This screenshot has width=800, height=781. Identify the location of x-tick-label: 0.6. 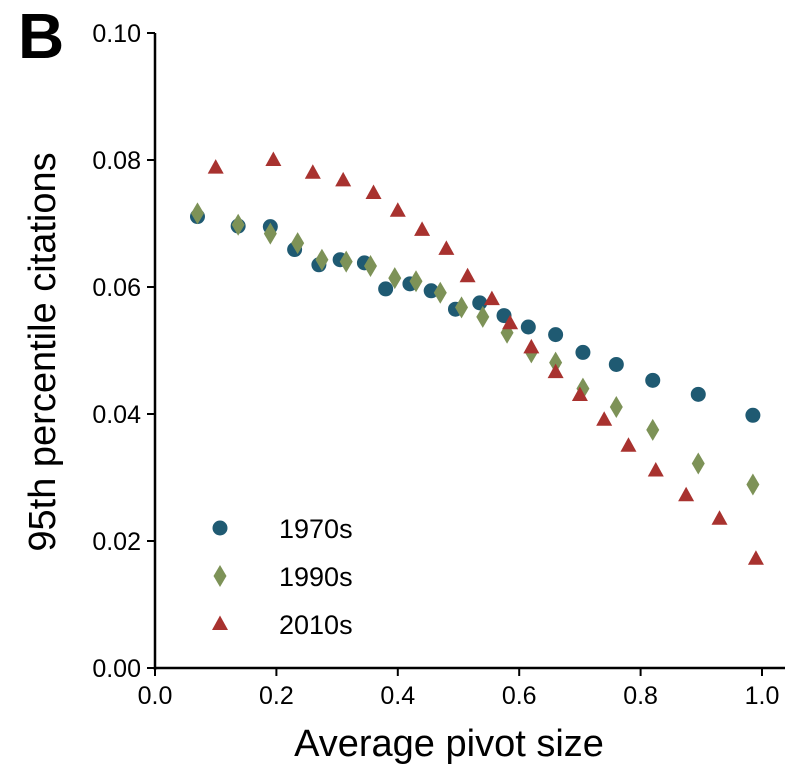
(519, 696).